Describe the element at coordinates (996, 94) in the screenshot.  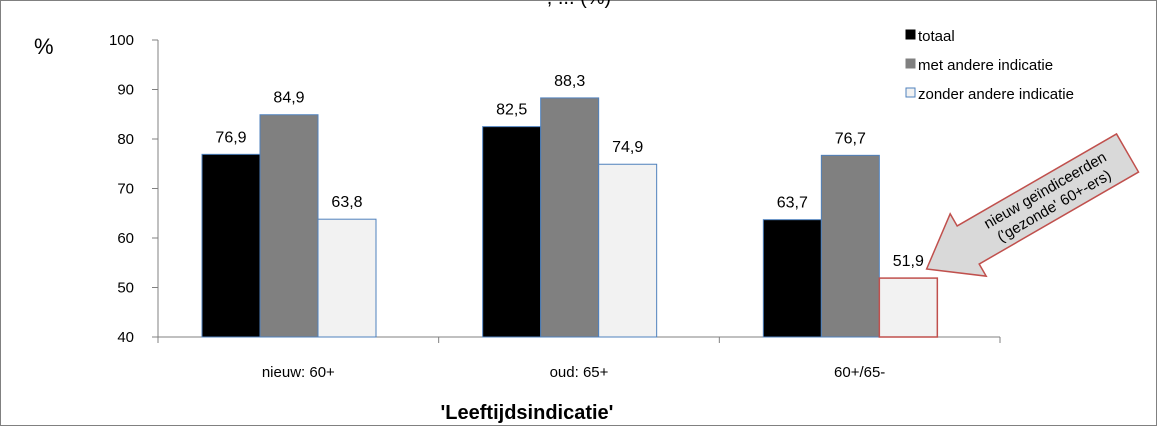
I see `legend-label: zonder andere indicatie` at that location.